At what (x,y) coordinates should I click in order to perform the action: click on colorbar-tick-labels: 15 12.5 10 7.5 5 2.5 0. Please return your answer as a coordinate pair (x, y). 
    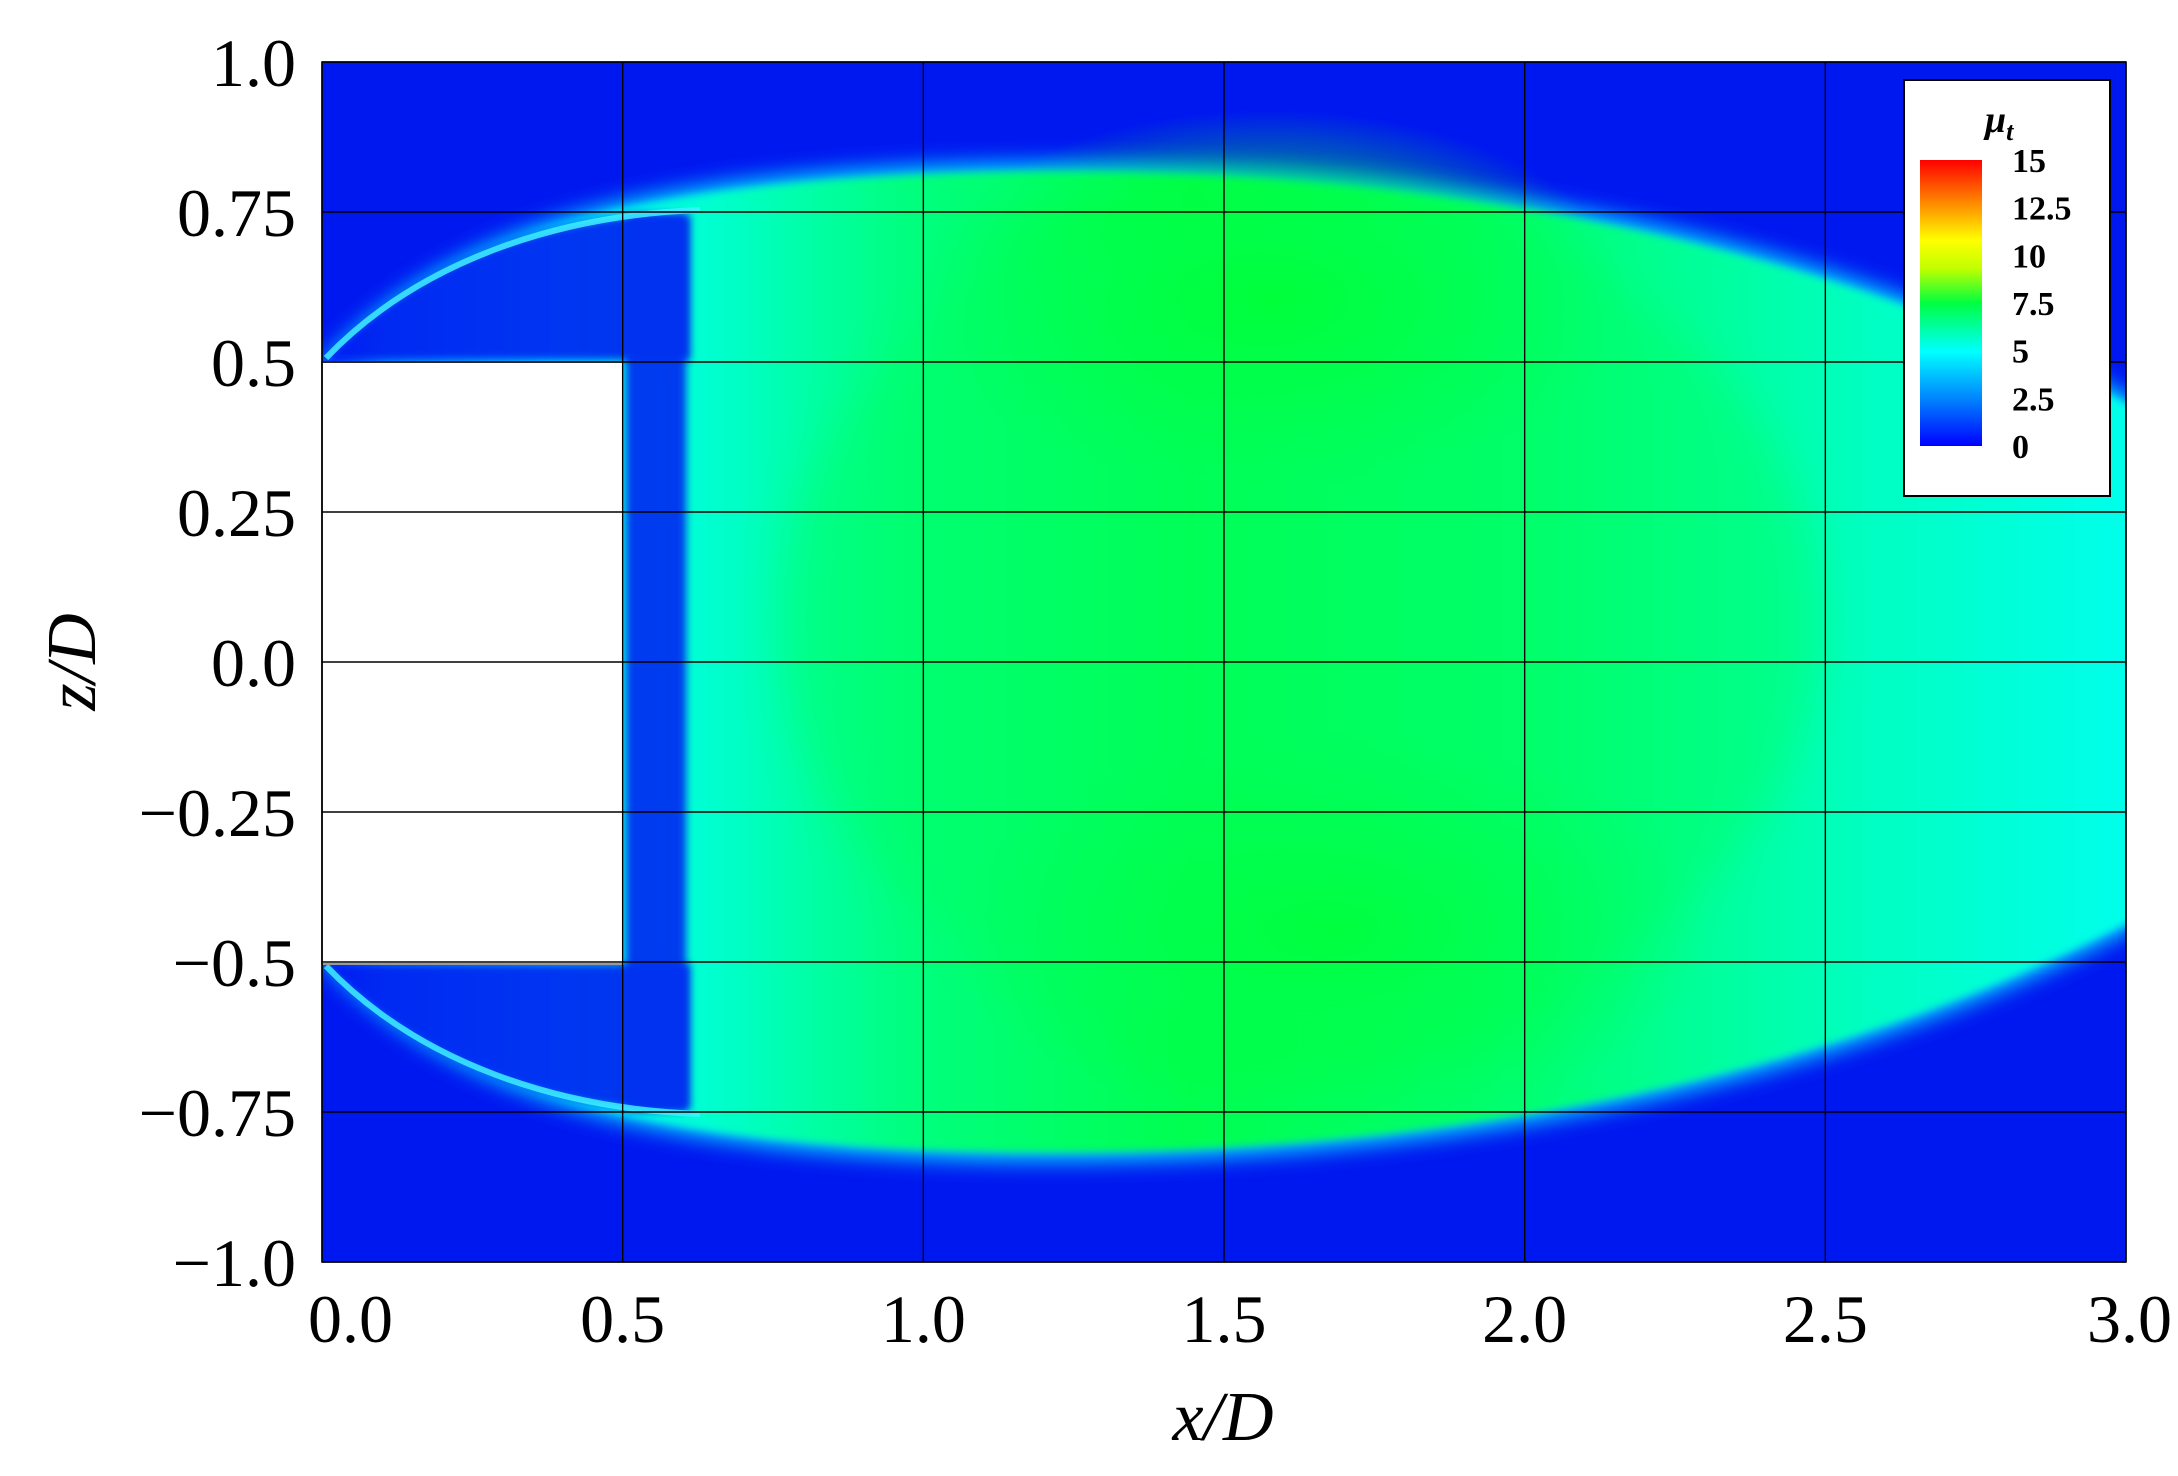
    Looking at the image, I should click on (2042, 304).